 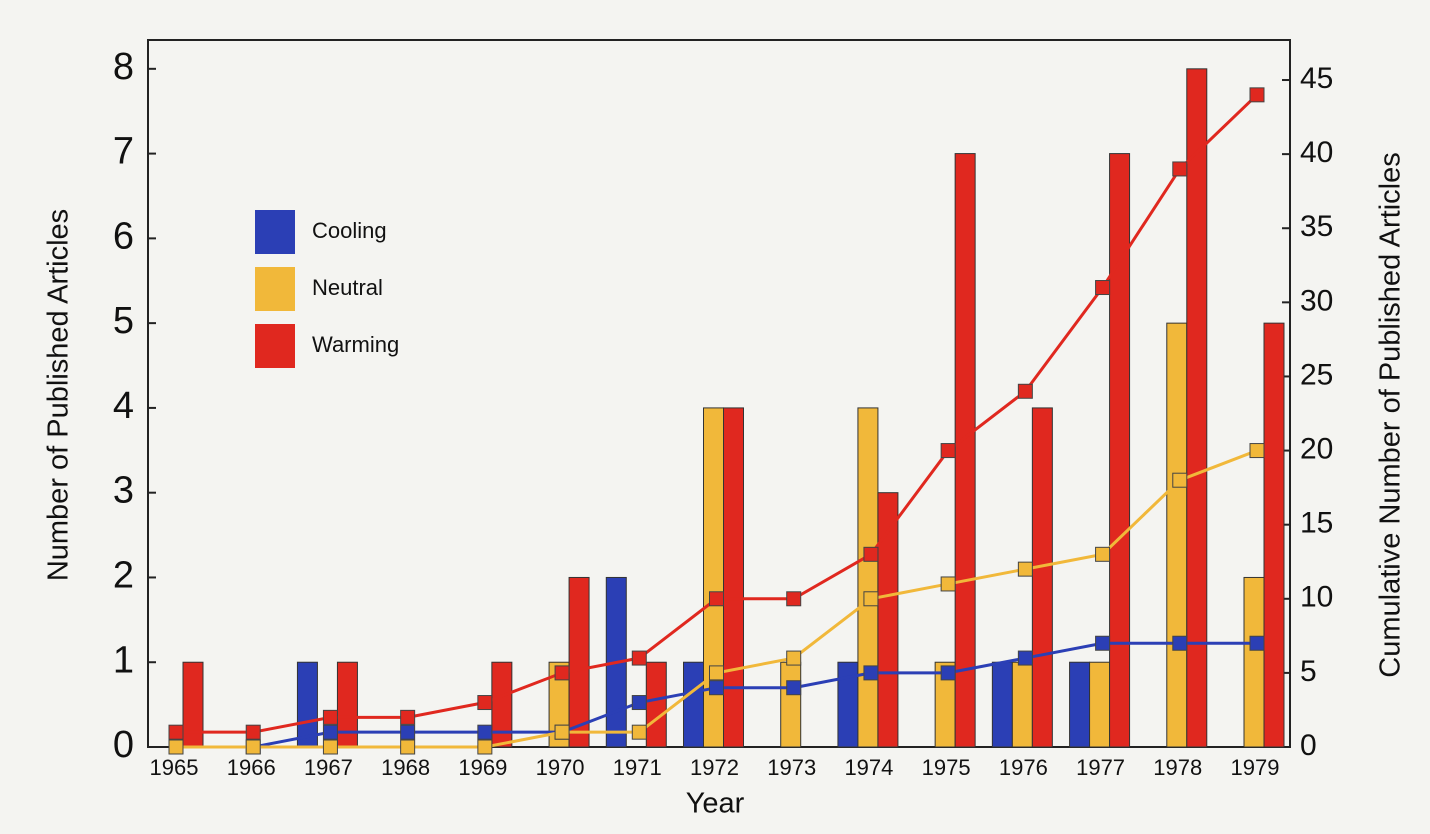 What do you see at coordinates (59, 395) in the screenshot?
I see `y-axis-label: Number of Published Articles` at bounding box center [59, 395].